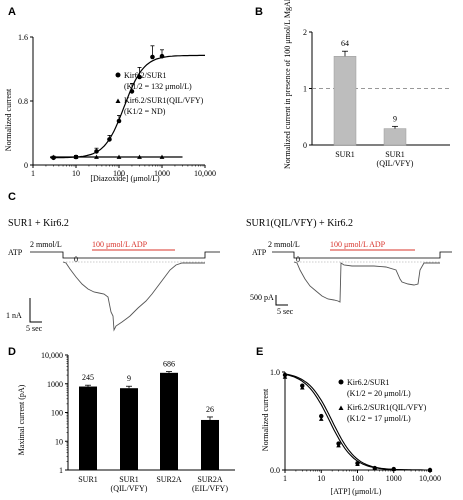  Describe the element at coordinates (341, 382) in the screenshot. I see `panel-e-legend-circle-marker` at that location.